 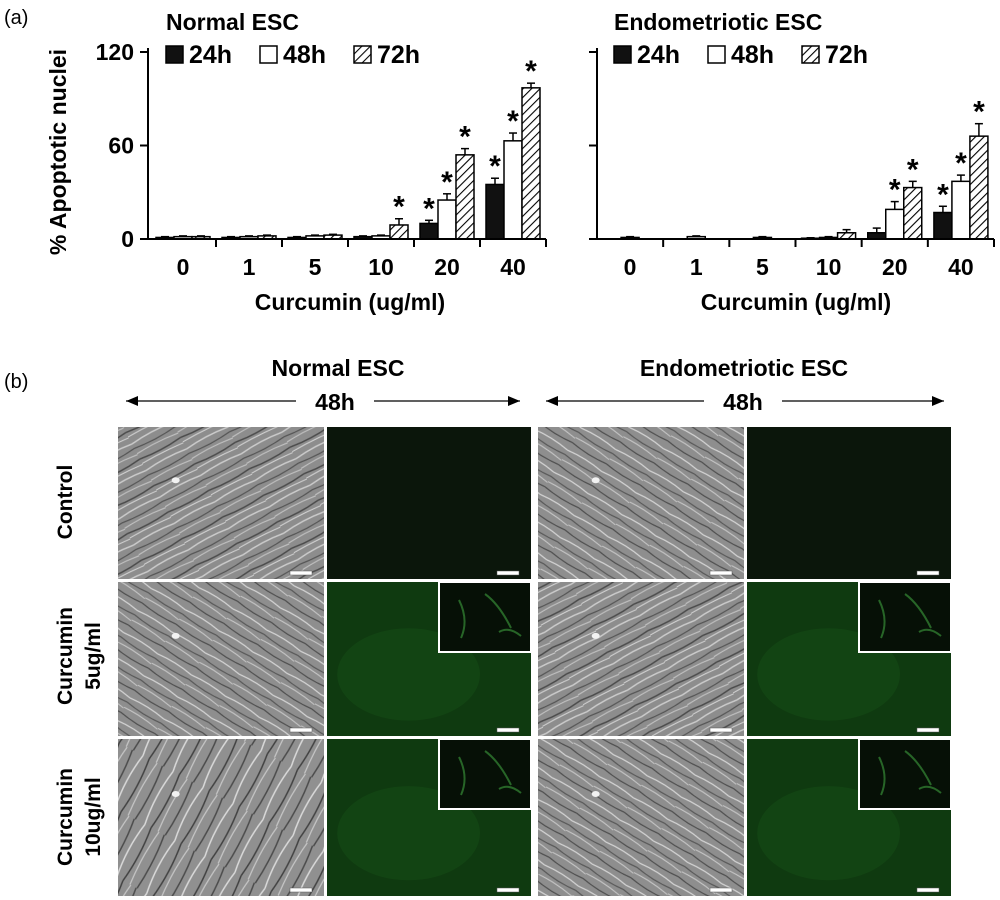 What do you see at coordinates (335, 402) in the screenshot?
I see `time-label-normal: 48h` at bounding box center [335, 402].